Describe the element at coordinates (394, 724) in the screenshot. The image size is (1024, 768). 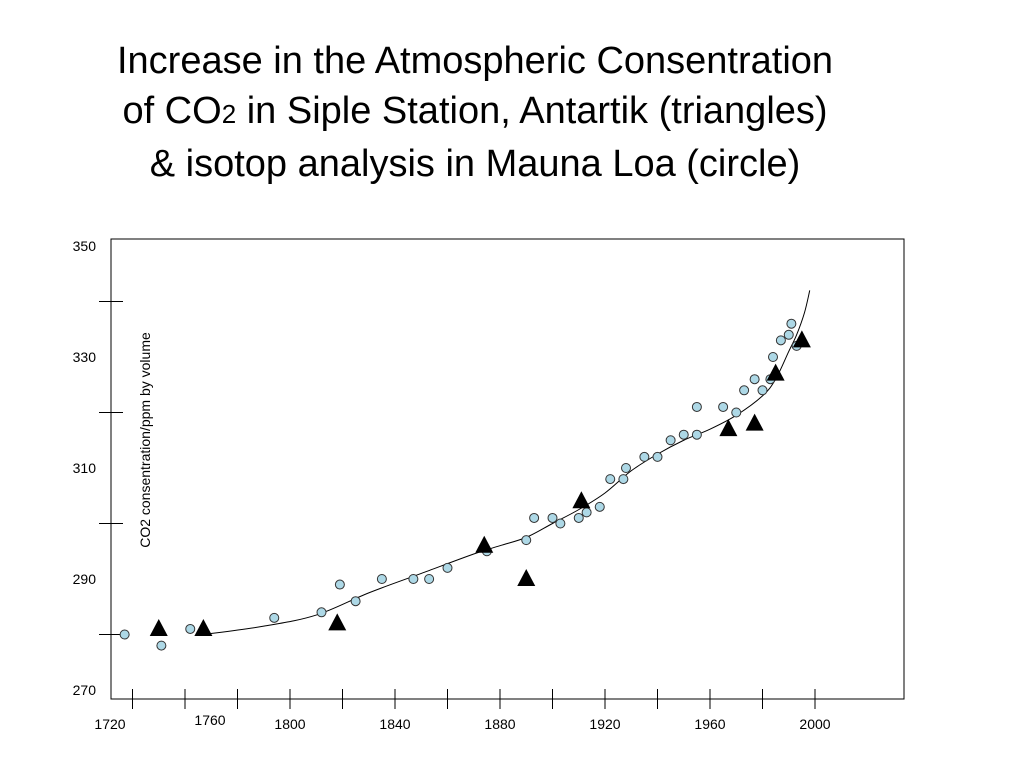
I see `x-tick-label: 1840` at that location.